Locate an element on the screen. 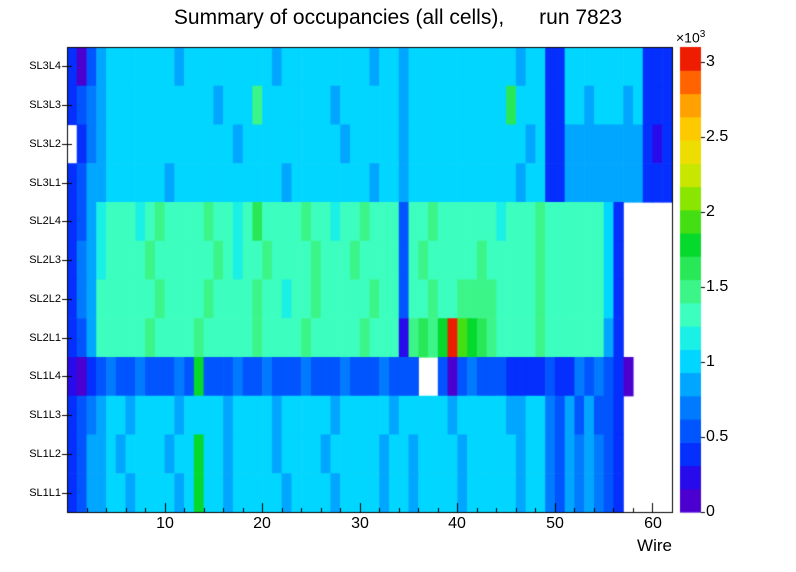  x-tick-label: 40 is located at coordinates (457, 523).